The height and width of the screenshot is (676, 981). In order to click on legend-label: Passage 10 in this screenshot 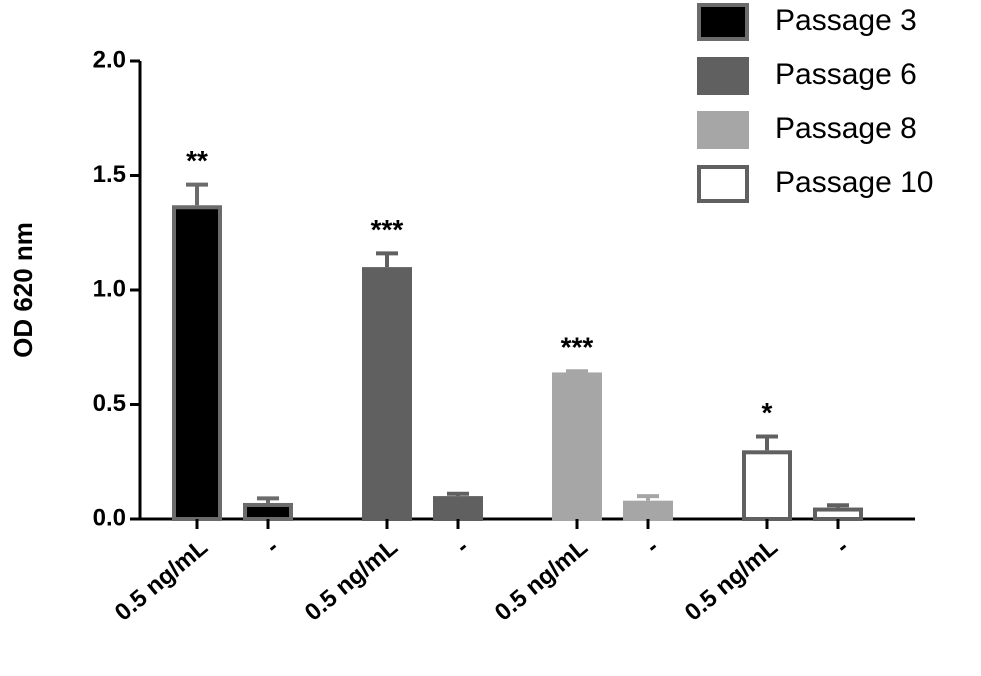, I will do `click(854, 182)`.